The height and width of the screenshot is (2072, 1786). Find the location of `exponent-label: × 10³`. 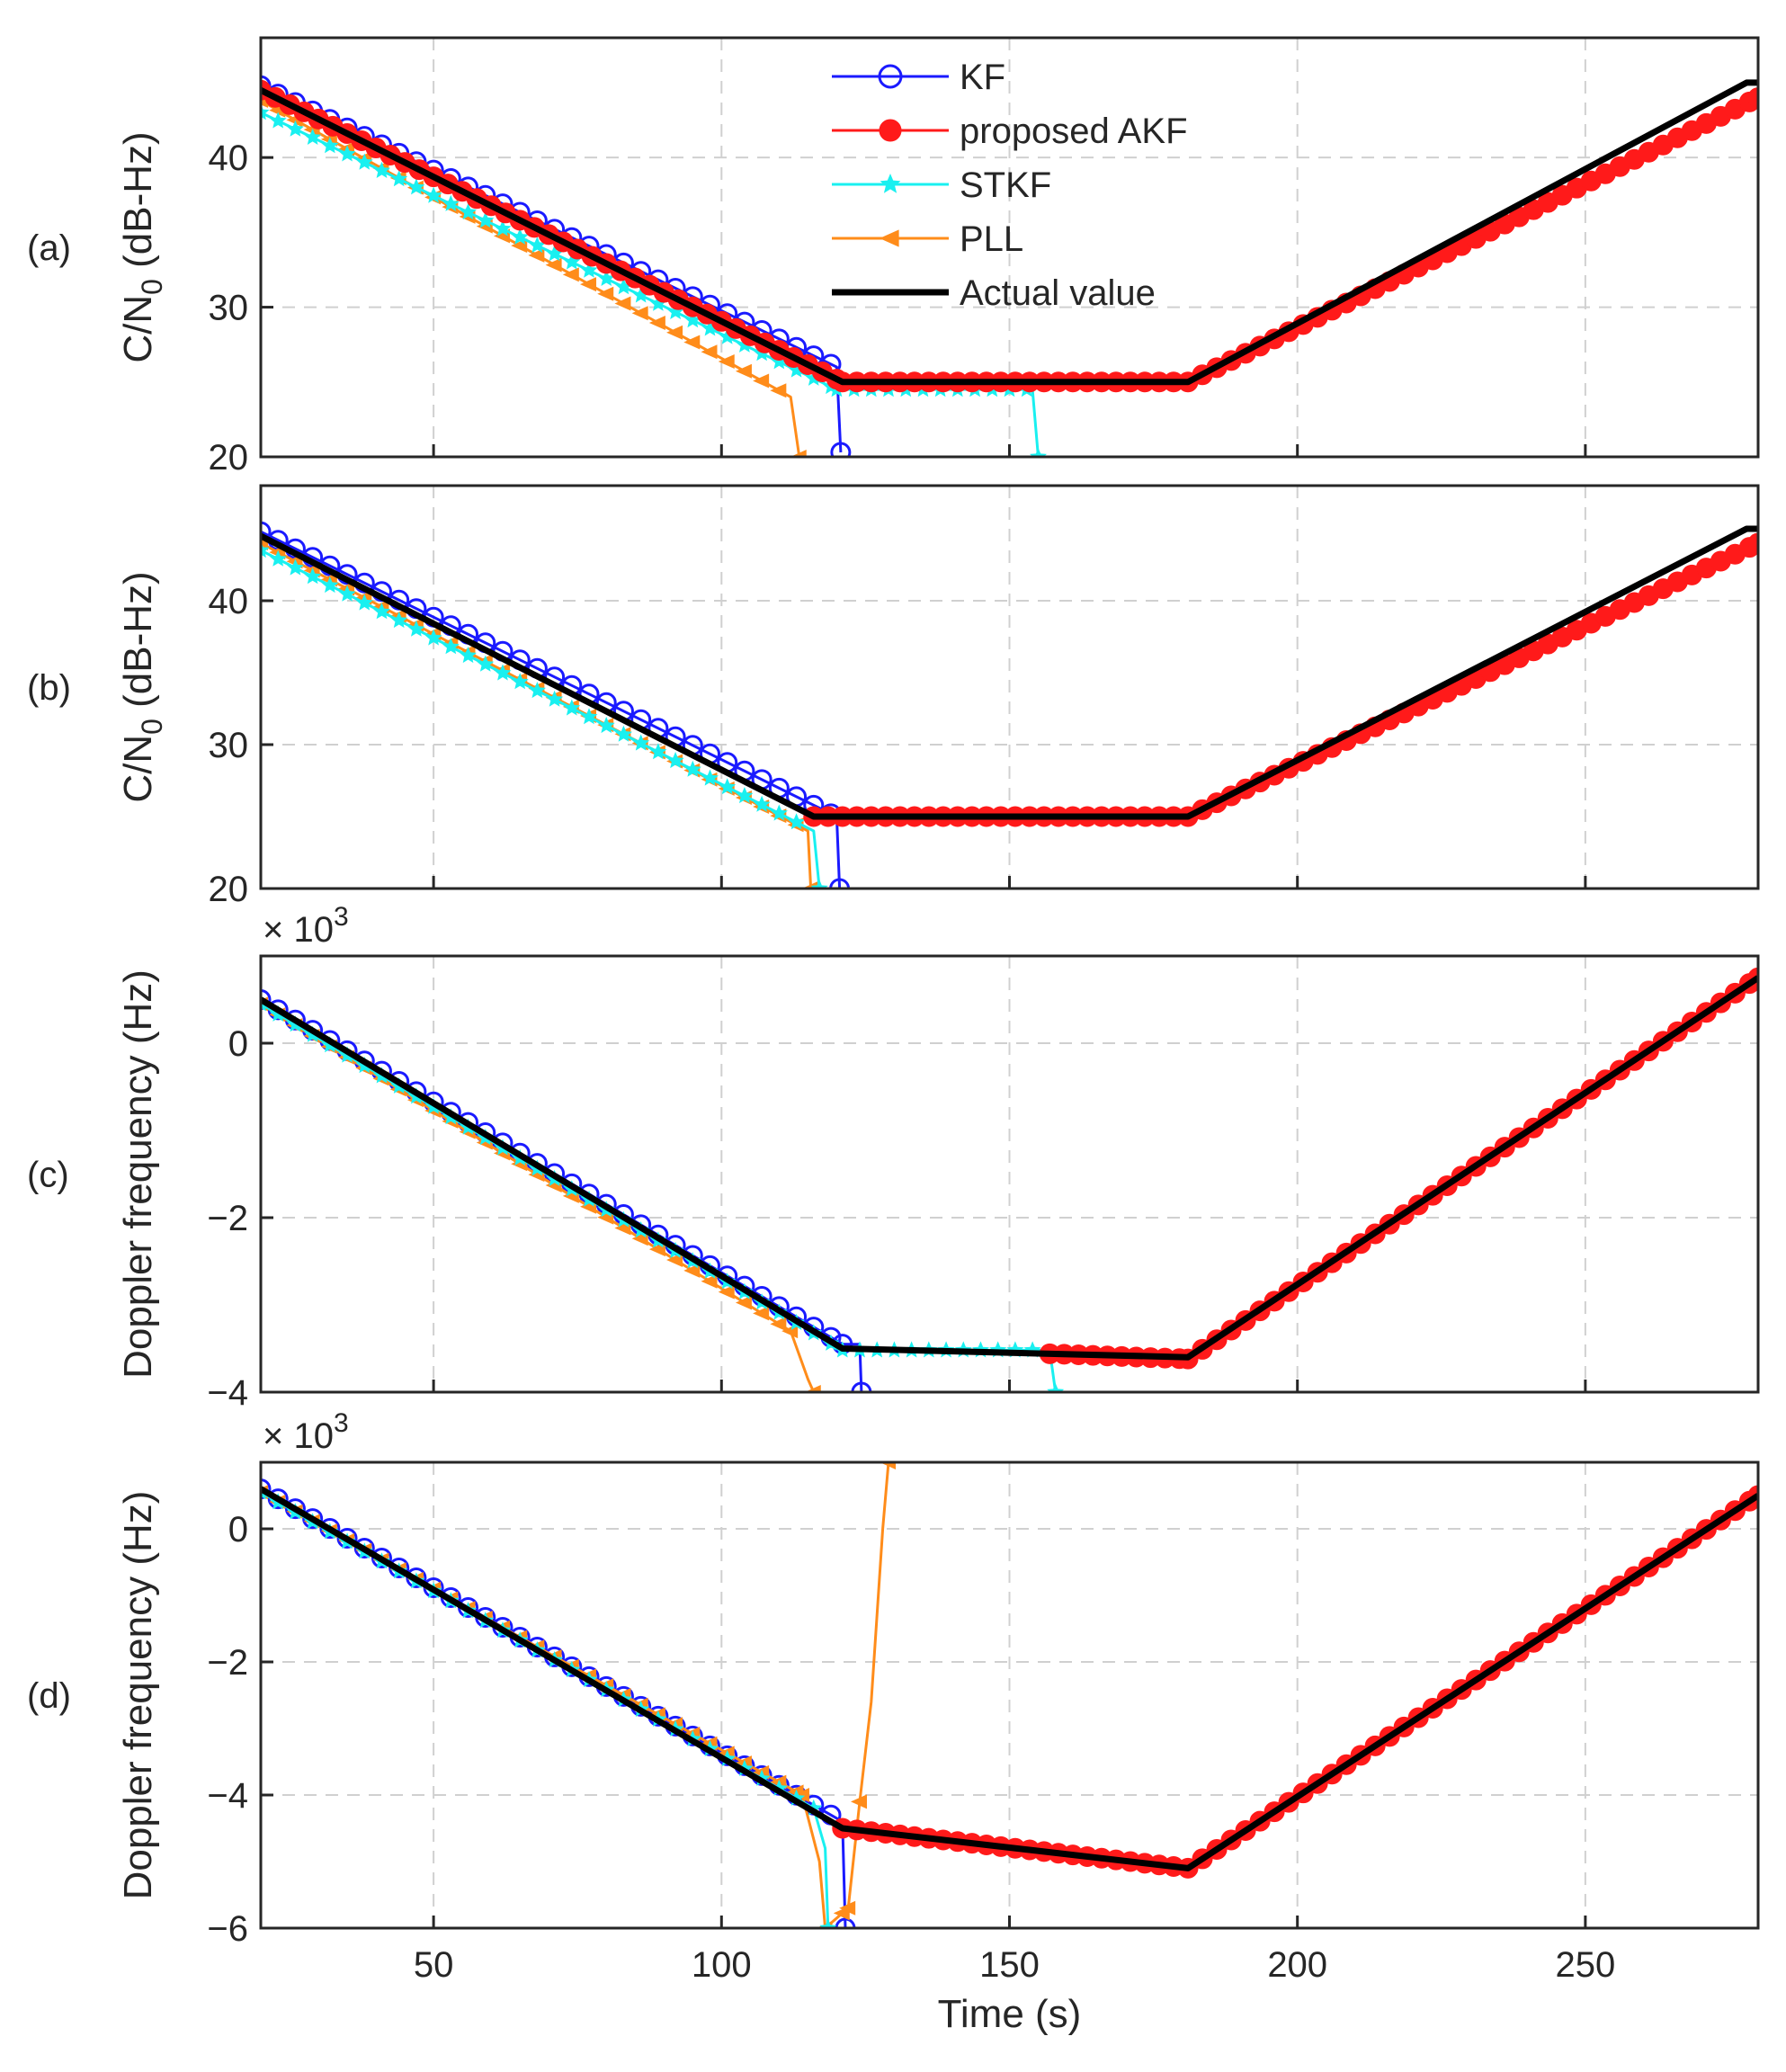

exponent-label: × 10³ is located at coordinates (306, 1432).